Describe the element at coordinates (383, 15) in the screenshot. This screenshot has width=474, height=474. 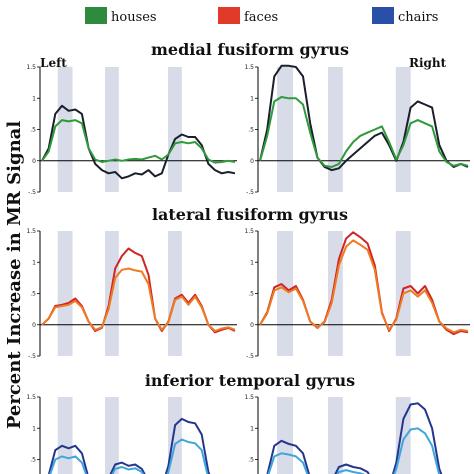
I see `legend-swatch-chairs` at that location.